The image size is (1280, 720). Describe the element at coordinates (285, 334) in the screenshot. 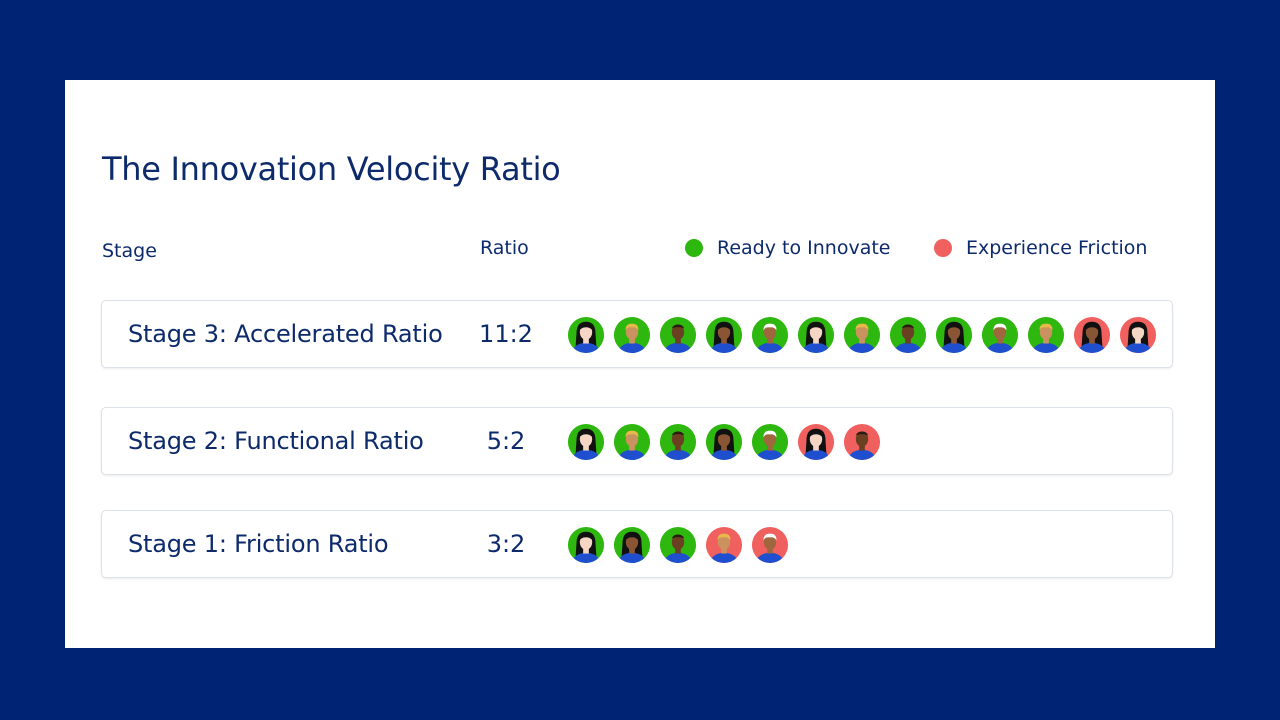

I see `stage-label: Stage 3: Accelerated Ratio` at that location.